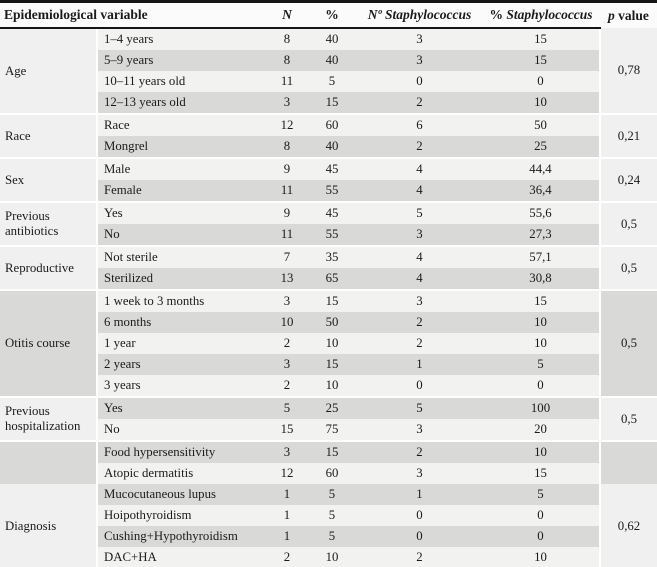 The width and height of the screenshot is (657, 567). Describe the element at coordinates (49, 418) in the screenshot. I see `group-label: Previous hospitalization` at that location.